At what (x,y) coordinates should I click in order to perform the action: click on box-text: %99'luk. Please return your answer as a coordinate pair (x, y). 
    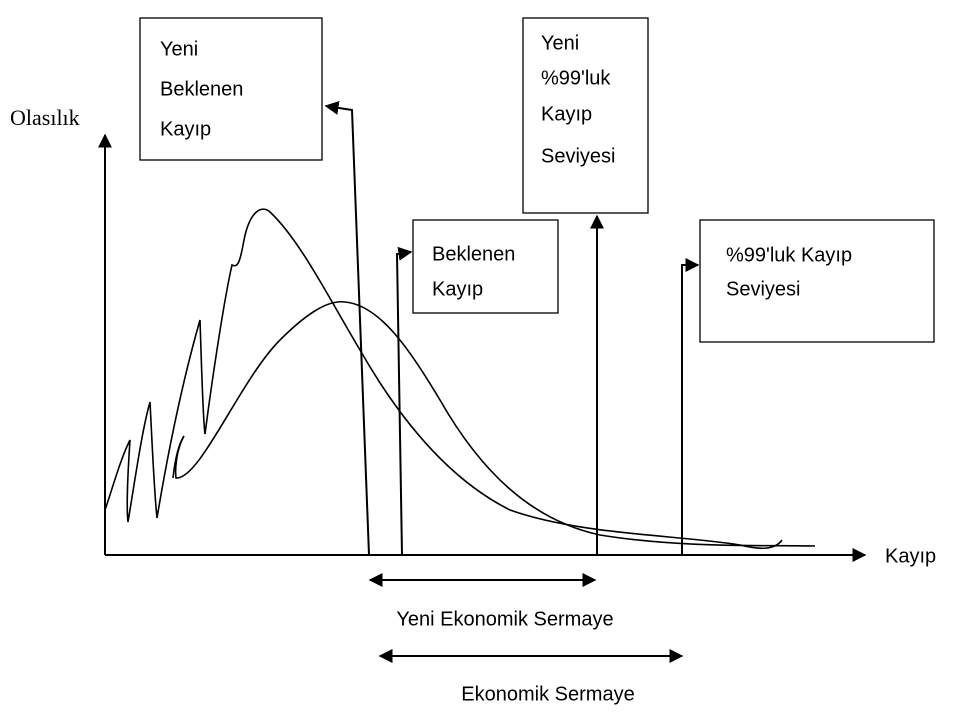
    Looking at the image, I should click on (576, 78).